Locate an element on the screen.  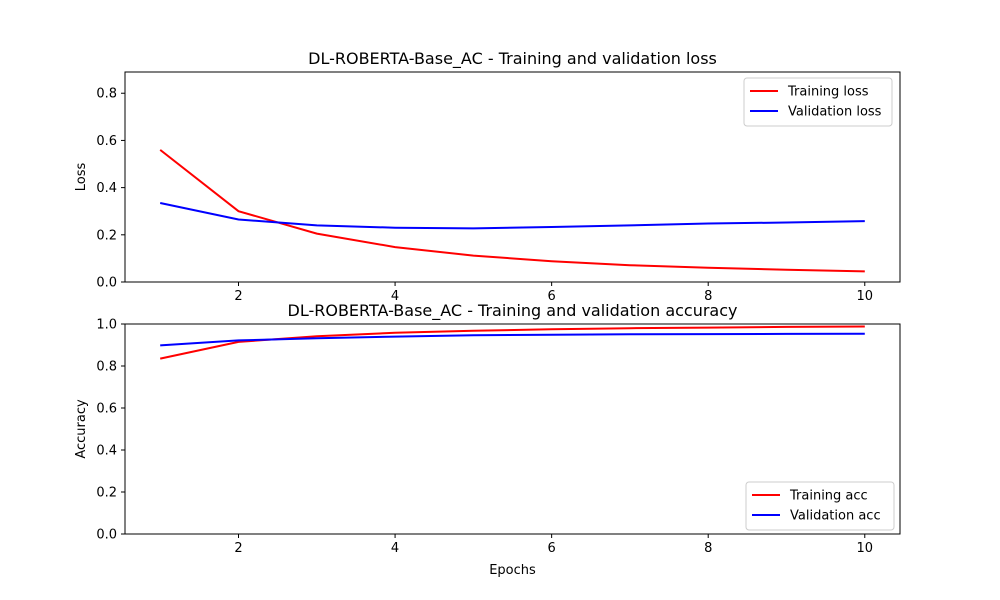
x-axis-label: Epochs is located at coordinates (512, 570).